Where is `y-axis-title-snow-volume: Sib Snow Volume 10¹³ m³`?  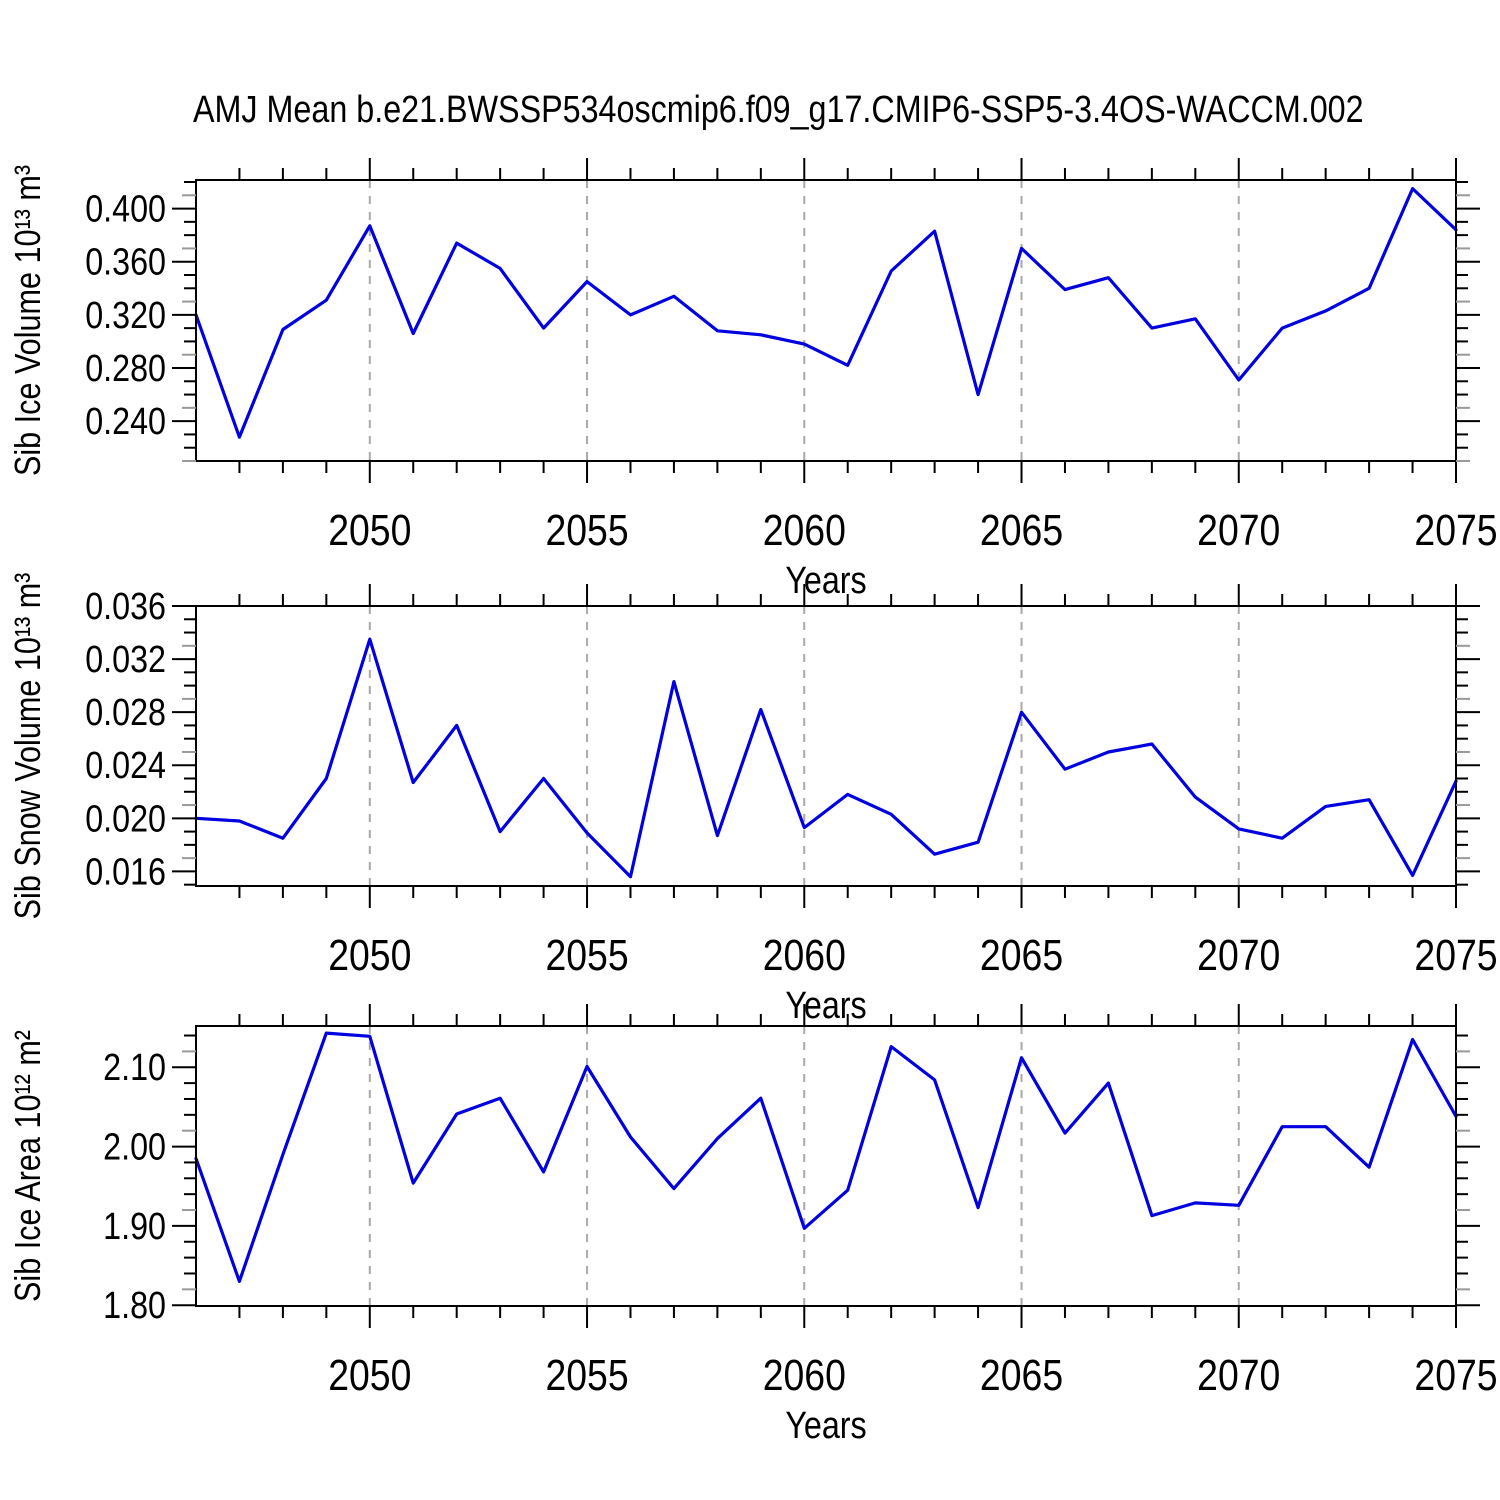 y-axis-title-snow-volume: Sib Snow Volume 10¹³ m³ is located at coordinates (29, 746).